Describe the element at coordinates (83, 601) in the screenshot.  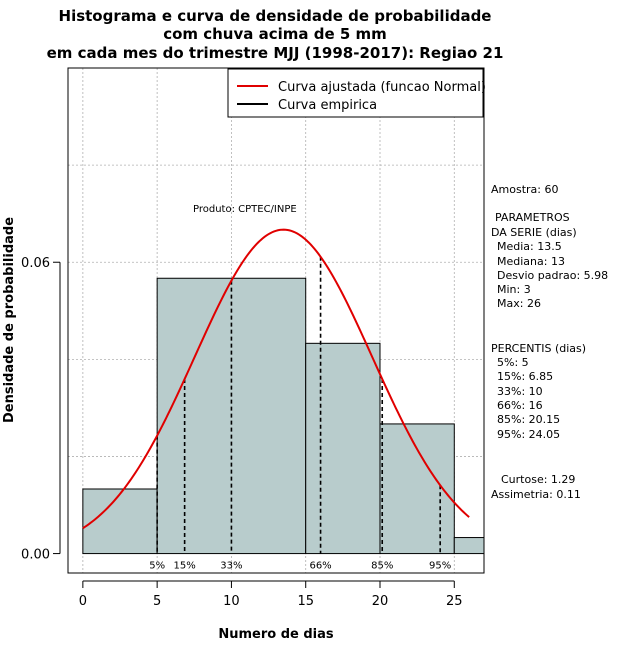
I see `x-tick-label: 0` at that location.